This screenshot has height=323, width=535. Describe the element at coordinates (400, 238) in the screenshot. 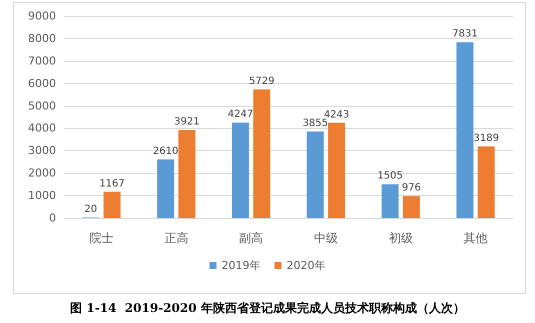

I see `x-tick-label: 初级` at that location.